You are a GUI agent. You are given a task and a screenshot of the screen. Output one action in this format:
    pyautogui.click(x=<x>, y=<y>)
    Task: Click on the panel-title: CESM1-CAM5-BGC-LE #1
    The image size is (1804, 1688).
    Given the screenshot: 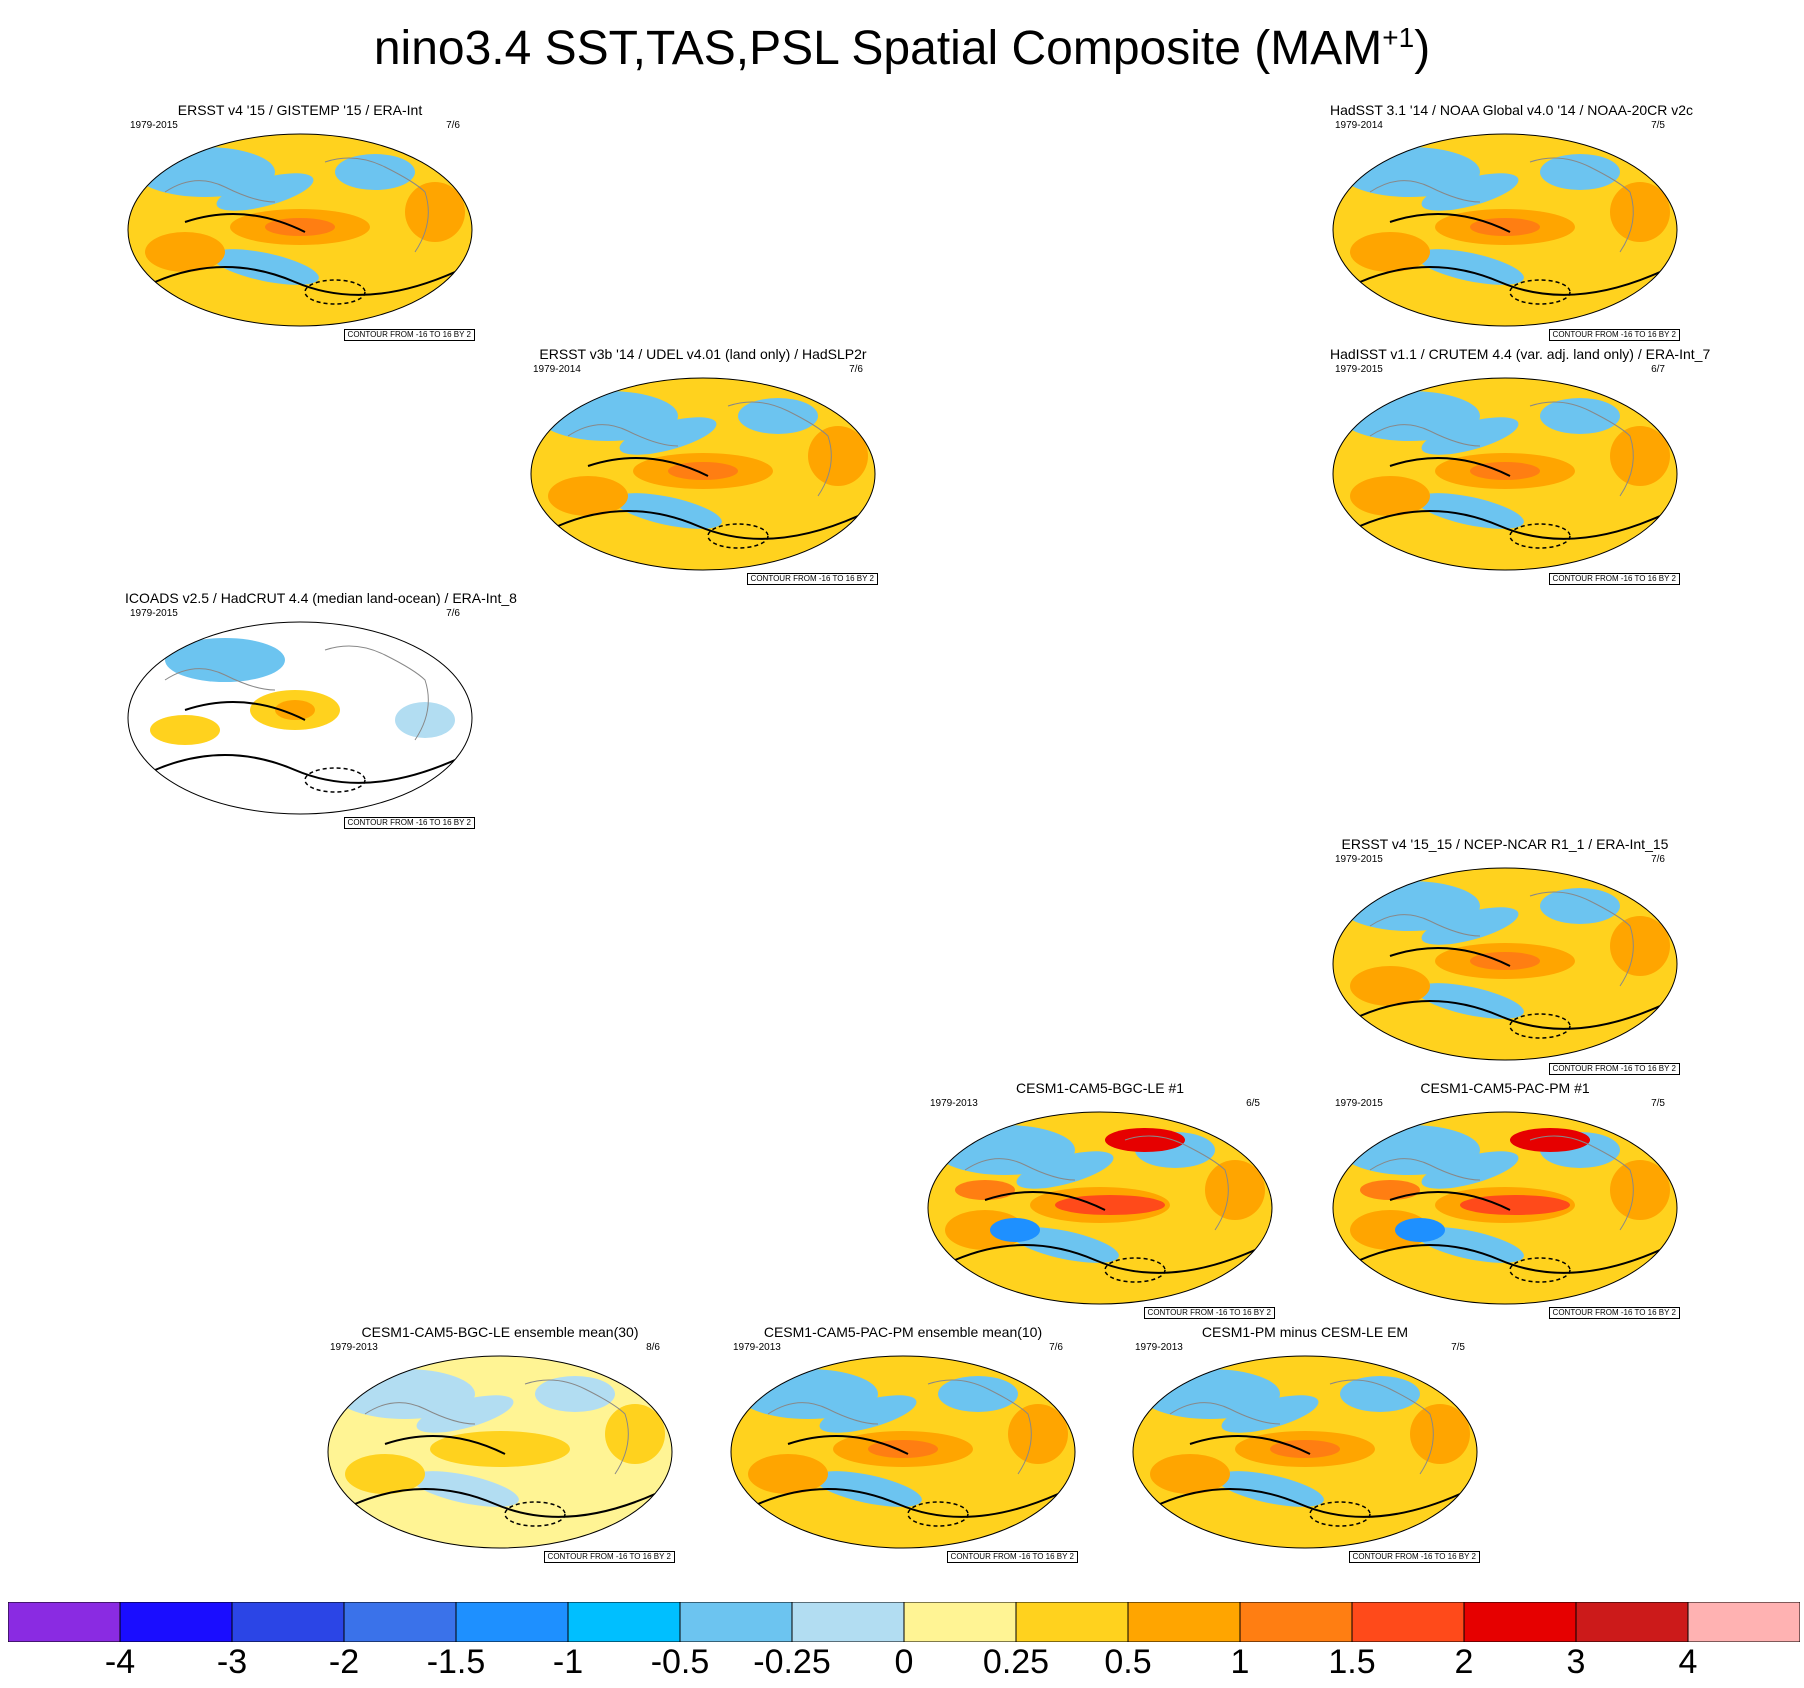 What is the action you would take?
    pyautogui.click(x=1100, y=1088)
    